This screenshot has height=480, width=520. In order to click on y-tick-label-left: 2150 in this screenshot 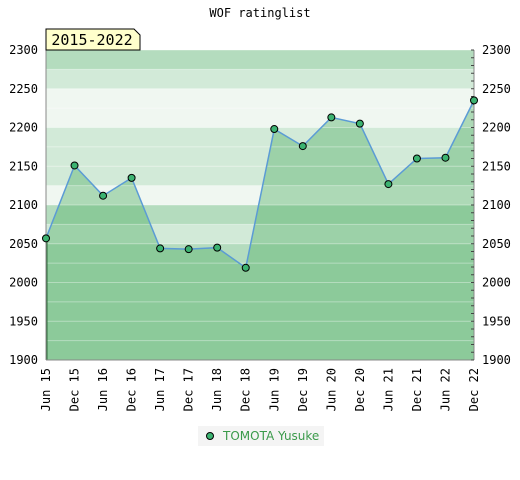, I will do `click(23, 166)`.